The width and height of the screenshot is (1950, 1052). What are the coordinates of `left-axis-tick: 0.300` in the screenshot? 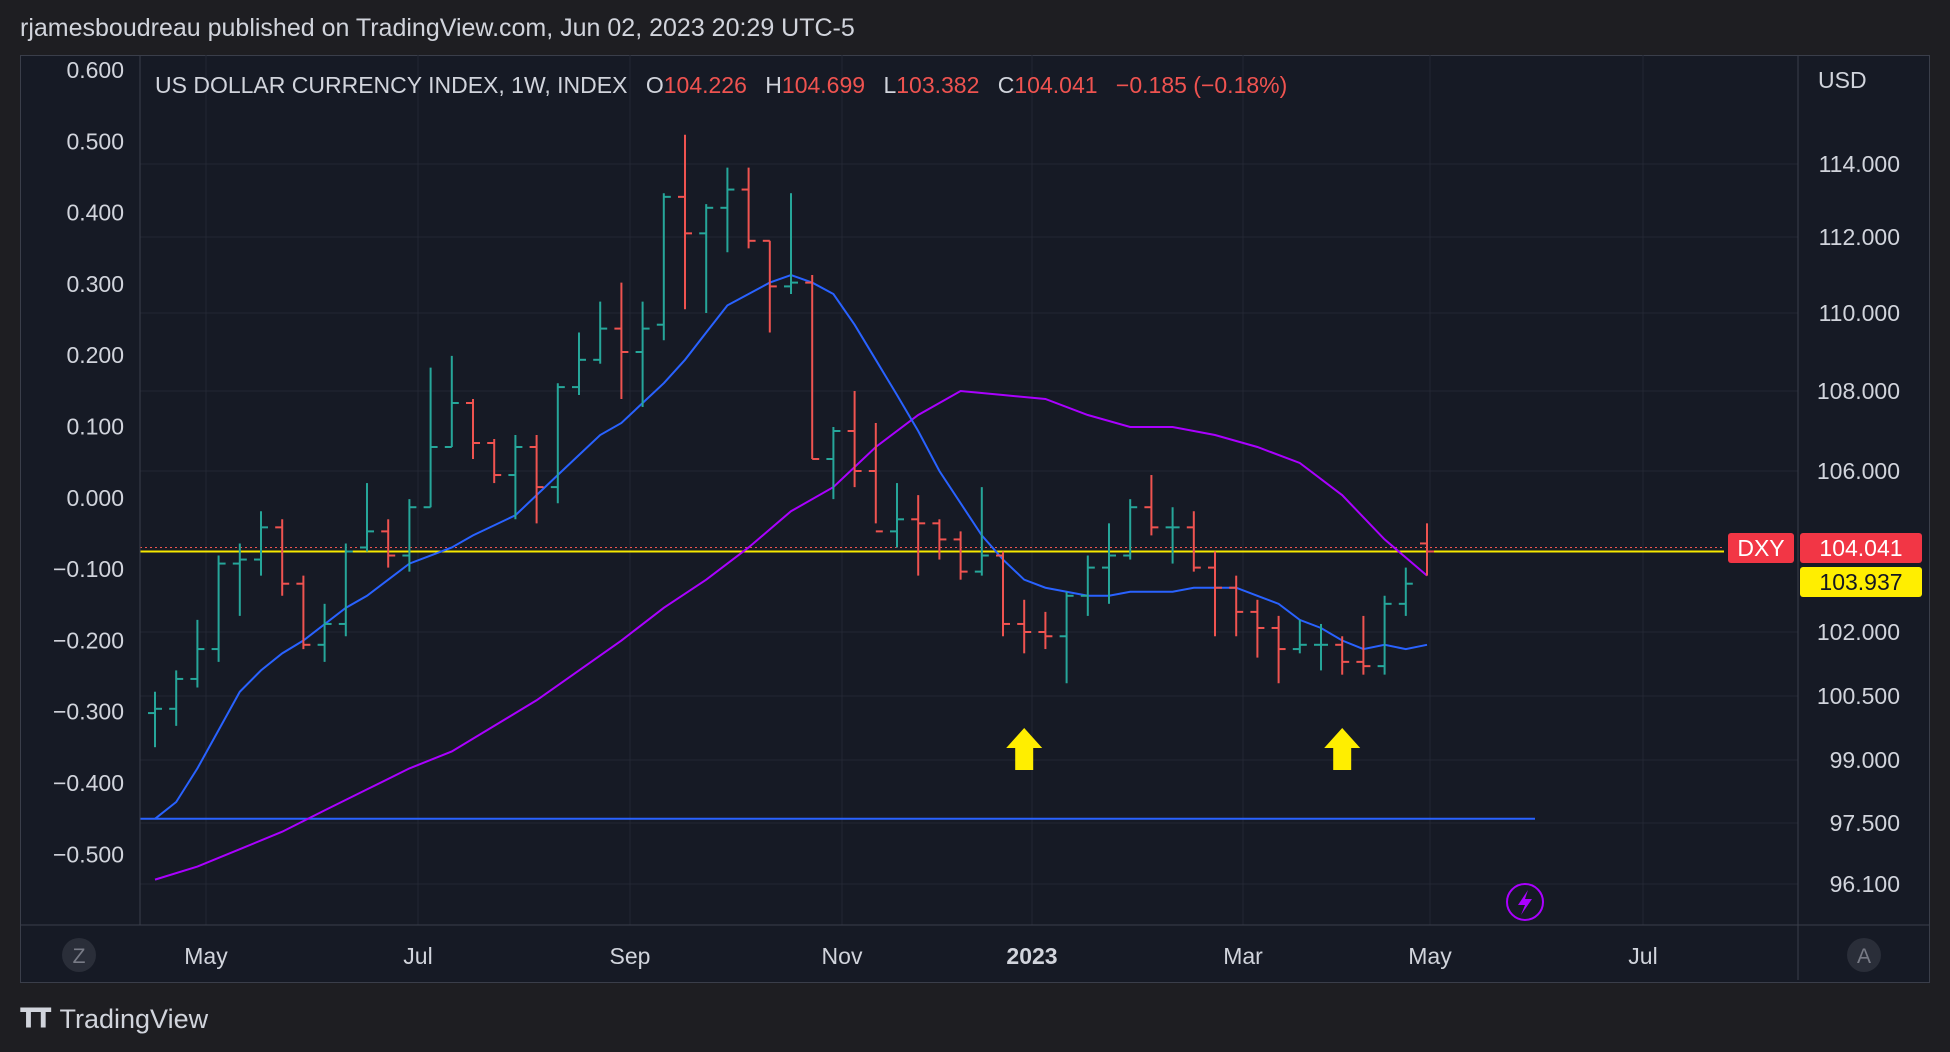 It's located at (95, 284).